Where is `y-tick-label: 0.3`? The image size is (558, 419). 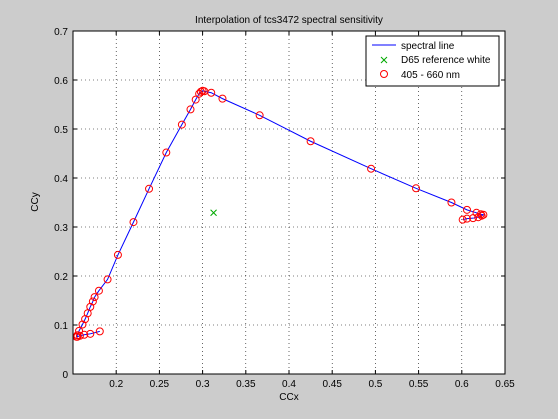 y-tick-label: 0.3 is located at coordinates (61, 228).